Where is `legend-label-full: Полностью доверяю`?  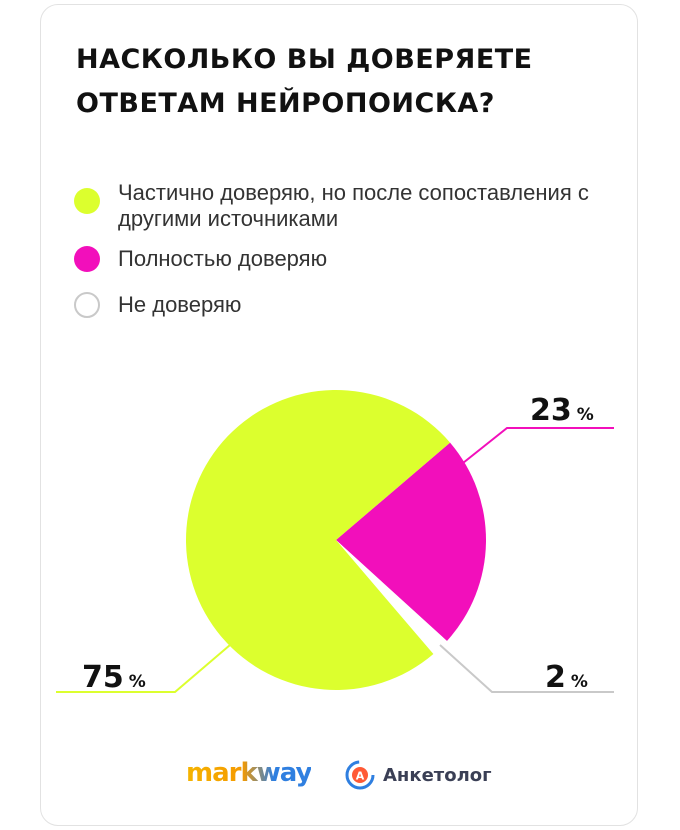 legend-label-full: Полностью доверяю is located at coordinates (223, 258).